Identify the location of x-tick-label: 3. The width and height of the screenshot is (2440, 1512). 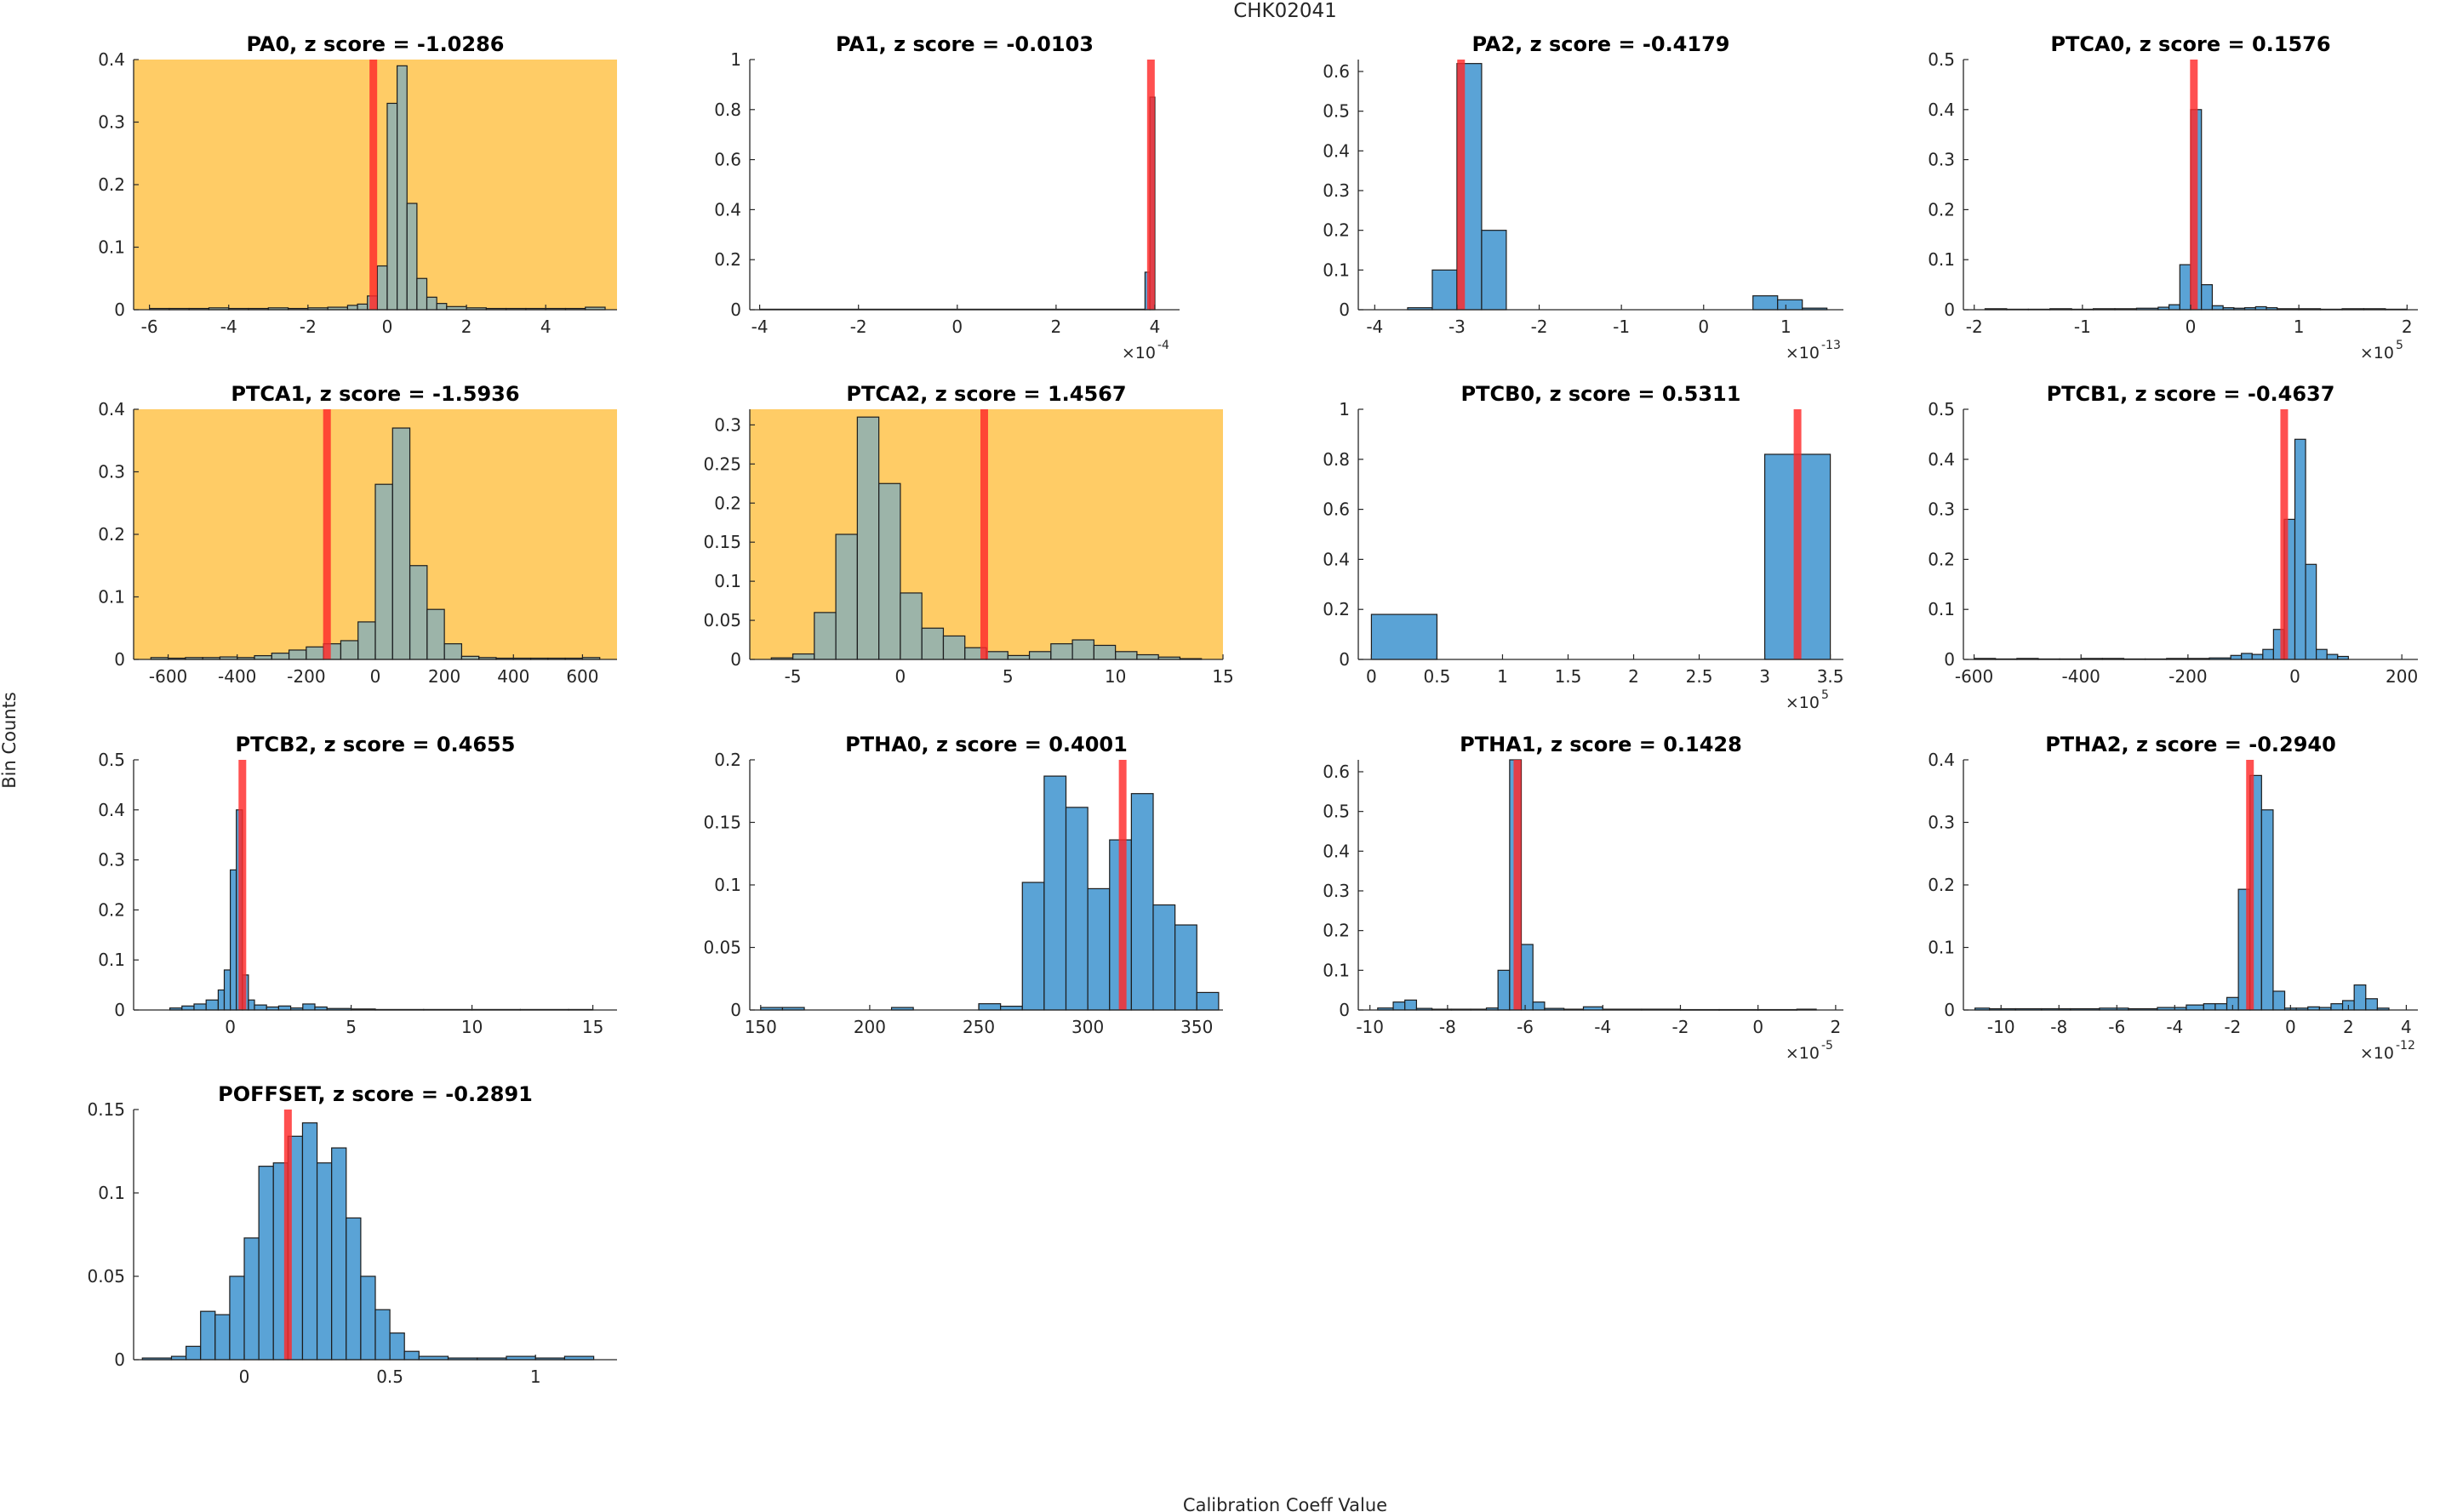
(1764, 676).